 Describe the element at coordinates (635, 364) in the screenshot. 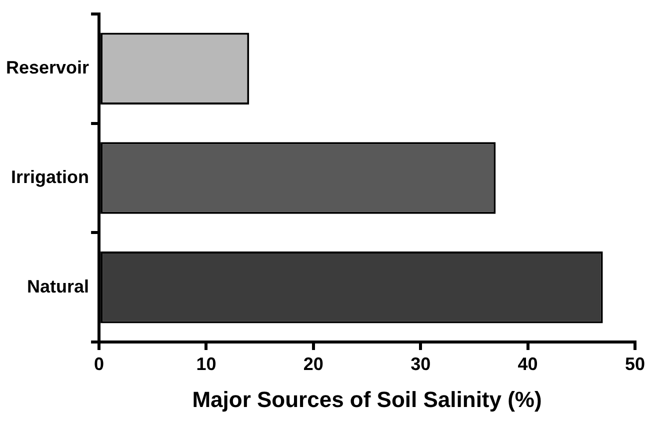

I see `x-tick-label: 50` at that location.